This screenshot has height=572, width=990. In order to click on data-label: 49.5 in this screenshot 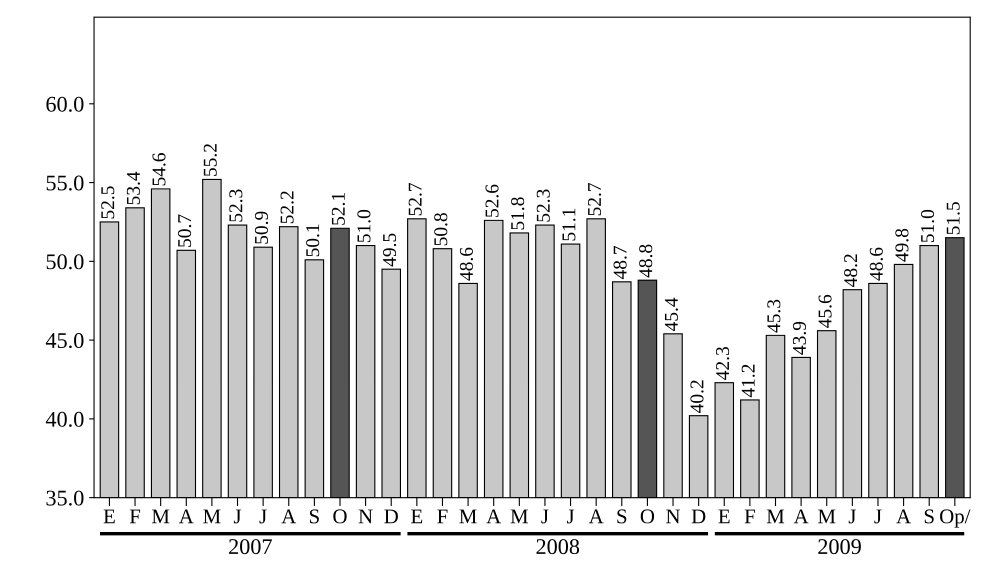, I will do `click(389, 250)`.